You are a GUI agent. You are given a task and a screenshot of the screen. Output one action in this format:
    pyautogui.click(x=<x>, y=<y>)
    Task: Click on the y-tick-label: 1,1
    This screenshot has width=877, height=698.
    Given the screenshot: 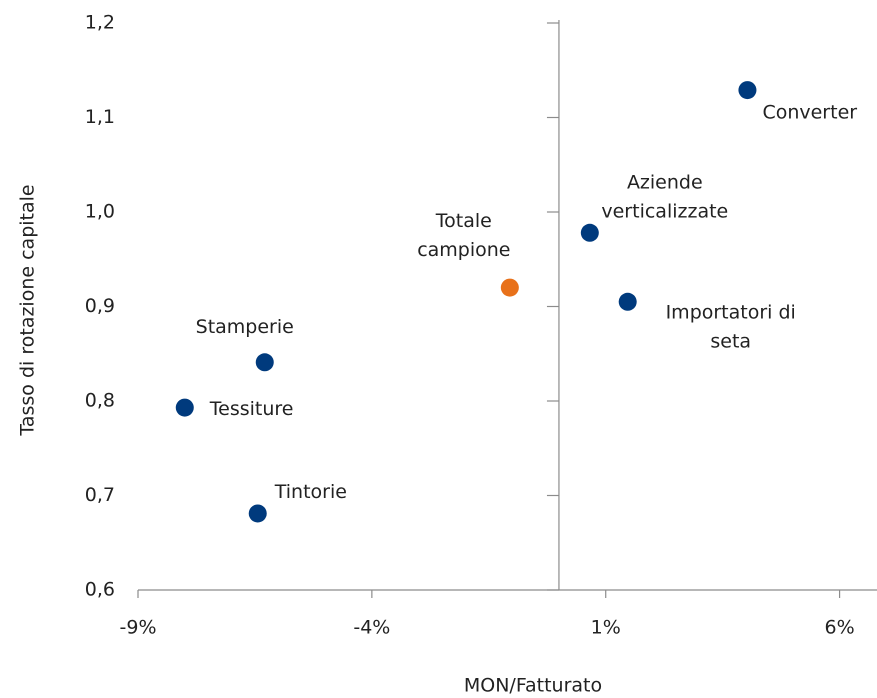 What is the action you would take?
    pyautogui.click(x=100, y=117)
    